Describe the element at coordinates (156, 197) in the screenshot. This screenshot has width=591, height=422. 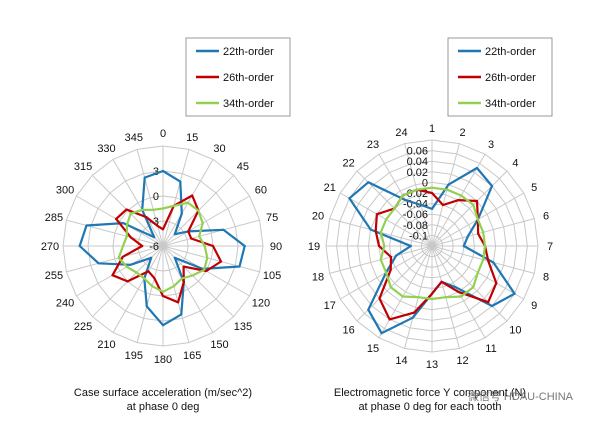
I see `radial-tick-label-2: 0` at that location.